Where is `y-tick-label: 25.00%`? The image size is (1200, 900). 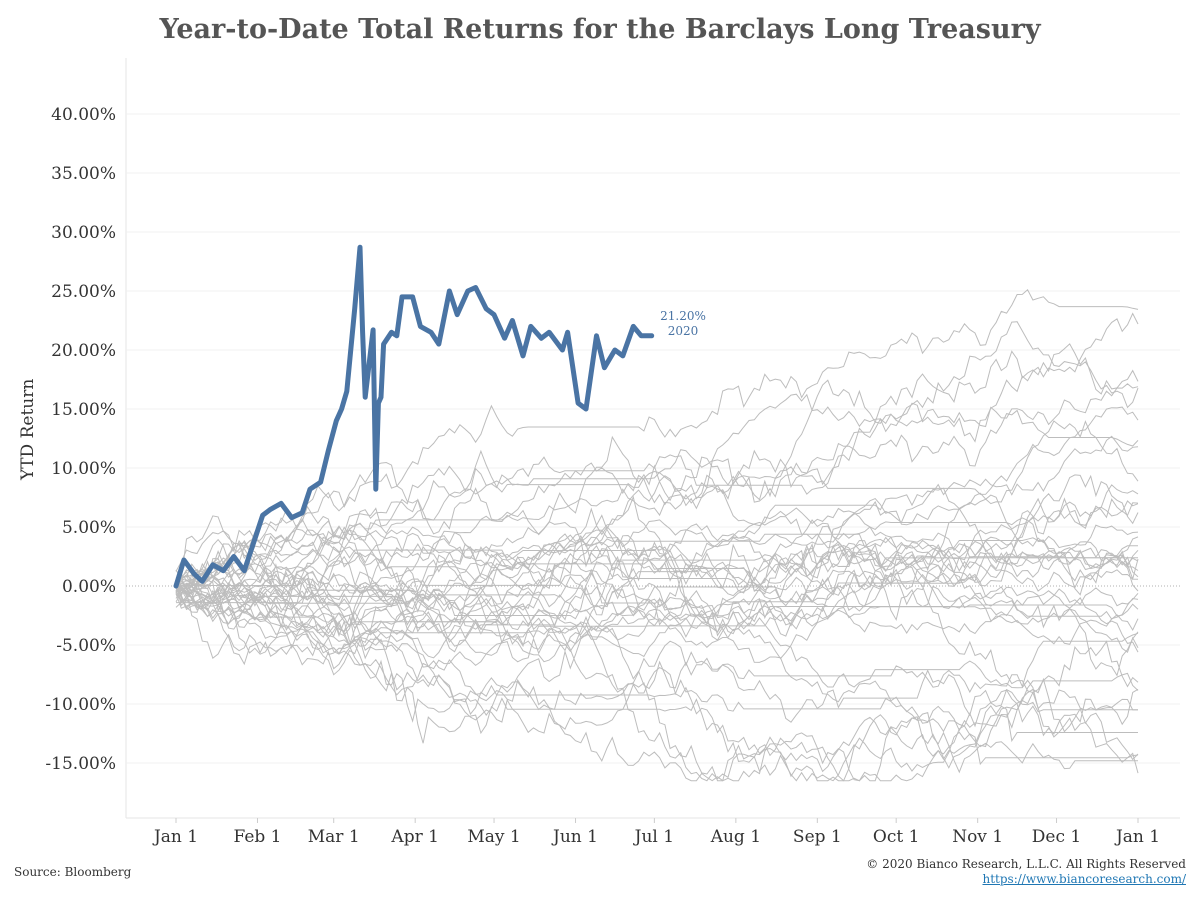
y-tick-label: 25.00% is located at coordinates (83, 292).